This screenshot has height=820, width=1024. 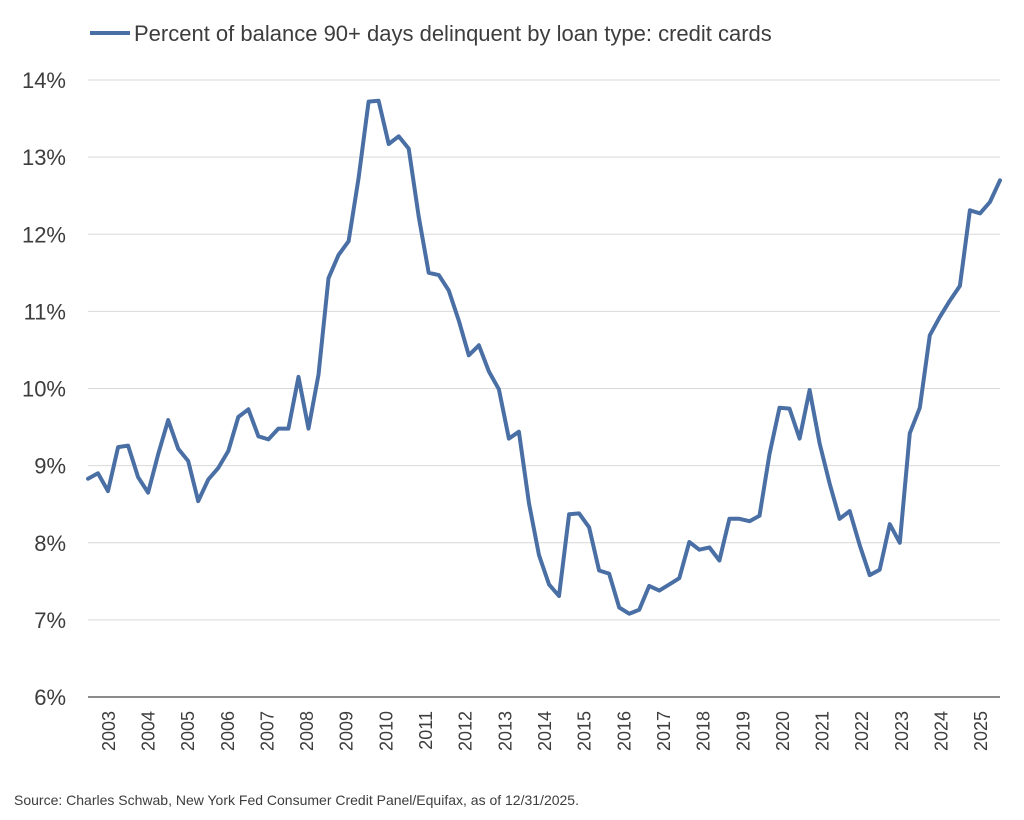 What do you see at coordinates (902, 731) in the screenshot?
I see `x-tick-label: 2023` at bounding box center [902, 731].